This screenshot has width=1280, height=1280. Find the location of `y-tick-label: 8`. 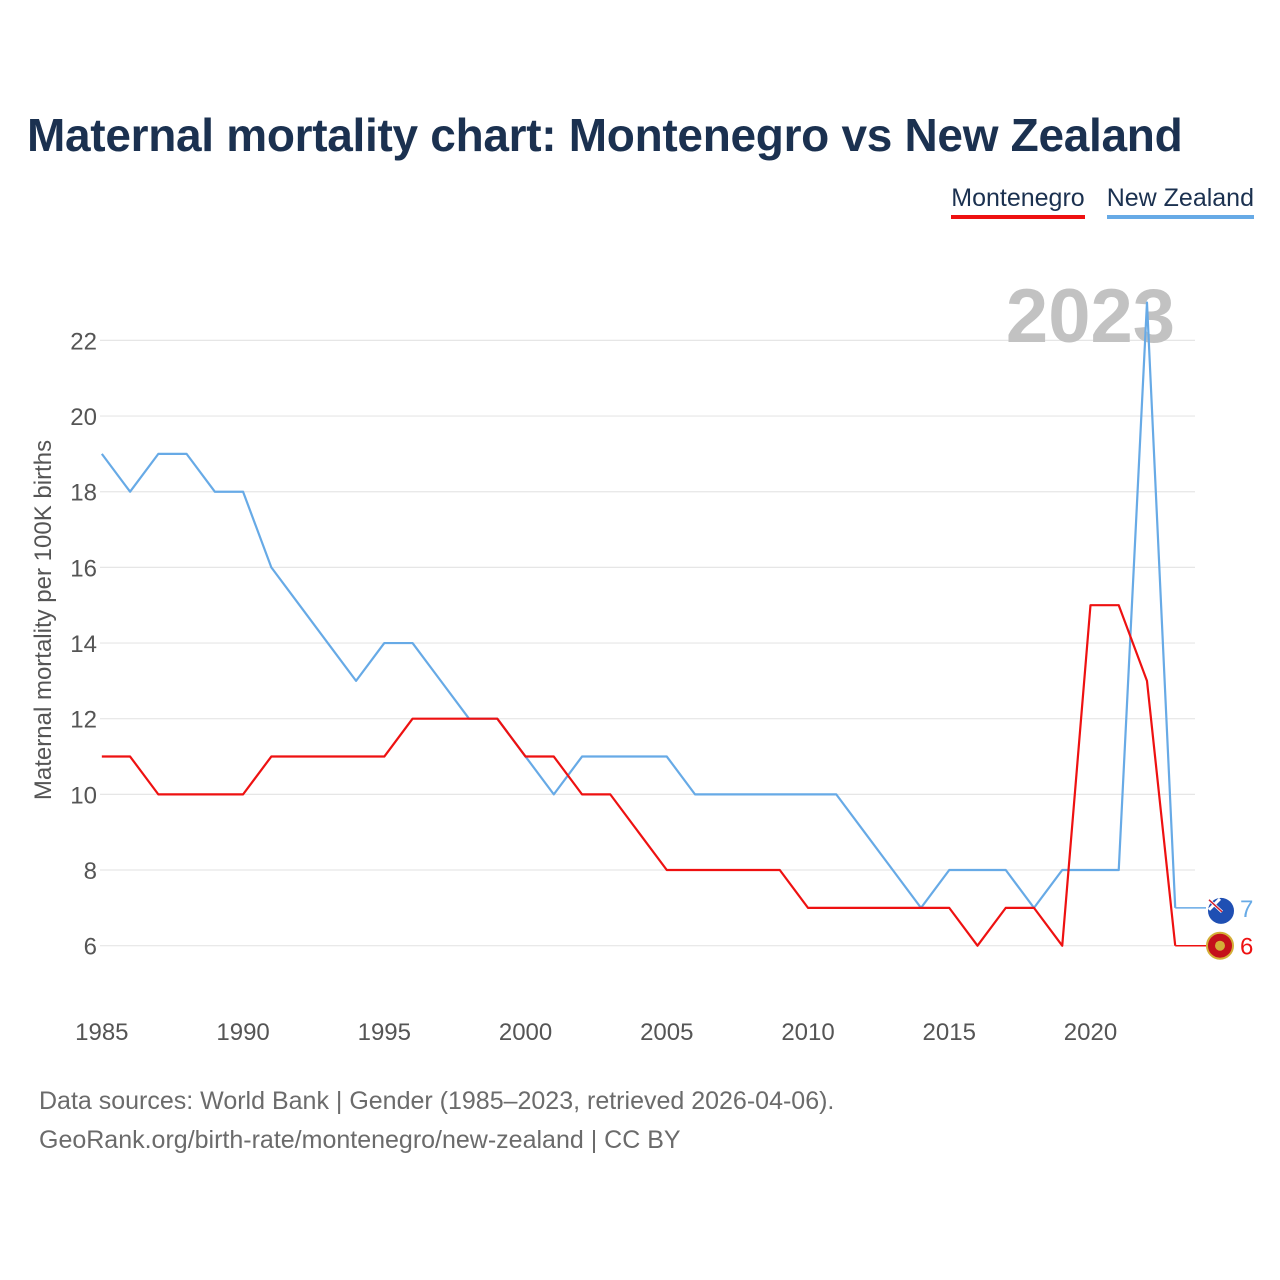

y-tick-label: 8 is located at coordinates (90, 871).